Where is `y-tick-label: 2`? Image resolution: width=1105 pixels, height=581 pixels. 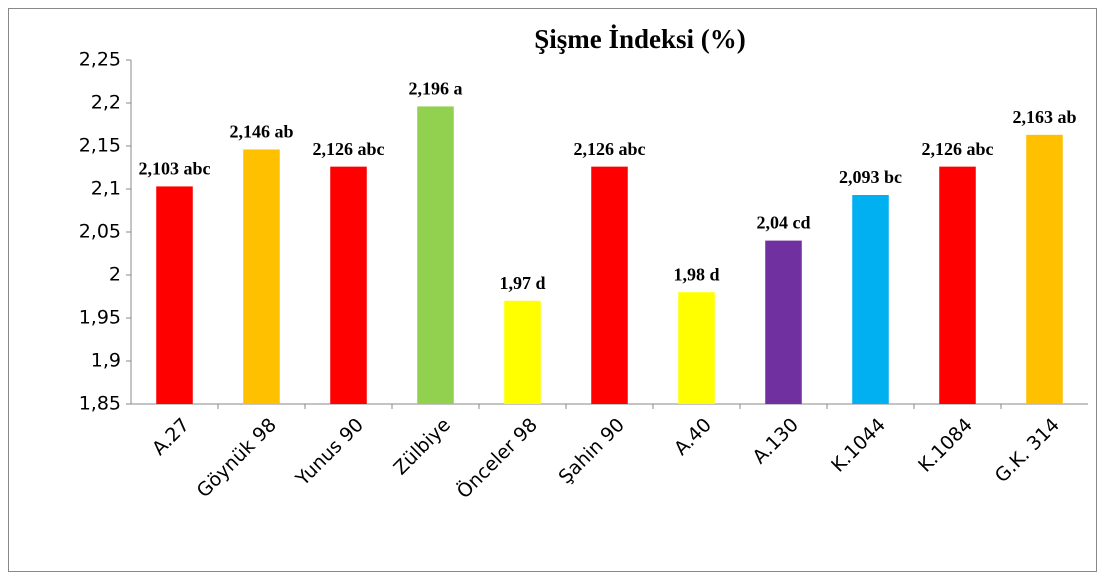
y-tick-label: 2 is located at coordinates (115, 275).